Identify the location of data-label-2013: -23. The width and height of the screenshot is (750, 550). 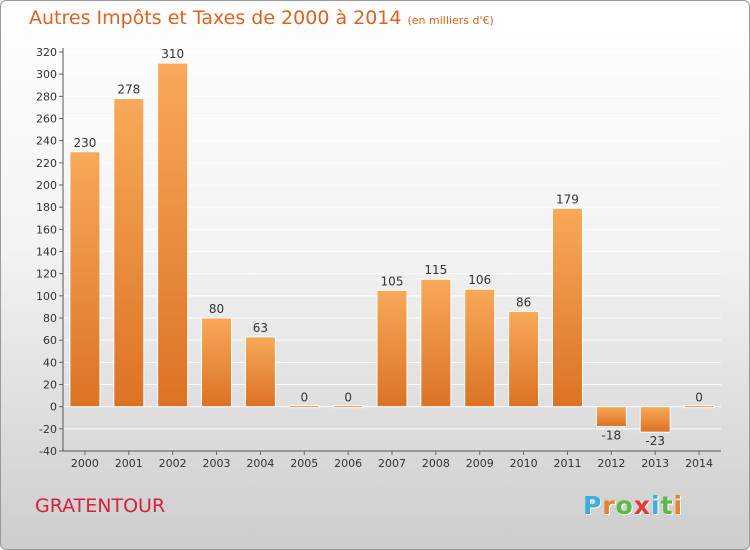
(655, 441).